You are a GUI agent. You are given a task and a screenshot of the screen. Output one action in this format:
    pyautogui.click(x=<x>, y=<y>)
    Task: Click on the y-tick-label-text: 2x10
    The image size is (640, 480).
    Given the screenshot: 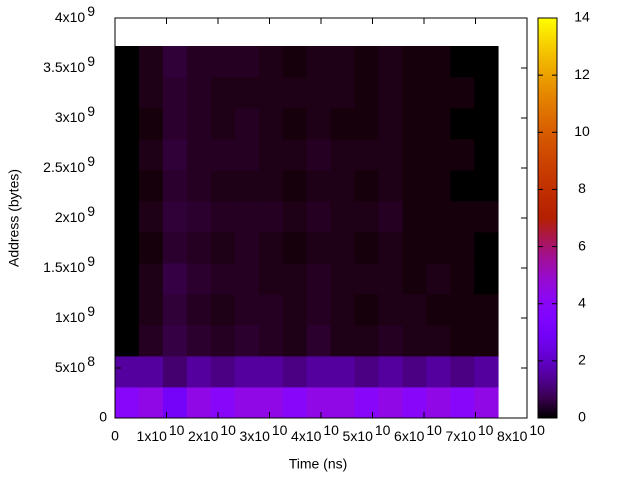 What is the action you would take?
    pyautogui.click(x=70, y=217)
    